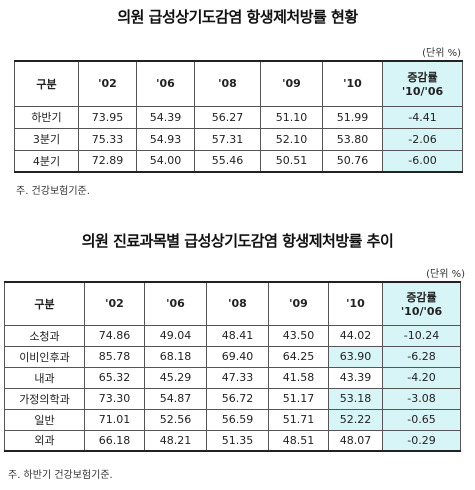 The image size is (475, 490). Describe the element at coordinates (237, 356) in the screenshot. I see `cell: 69.40` at that location.